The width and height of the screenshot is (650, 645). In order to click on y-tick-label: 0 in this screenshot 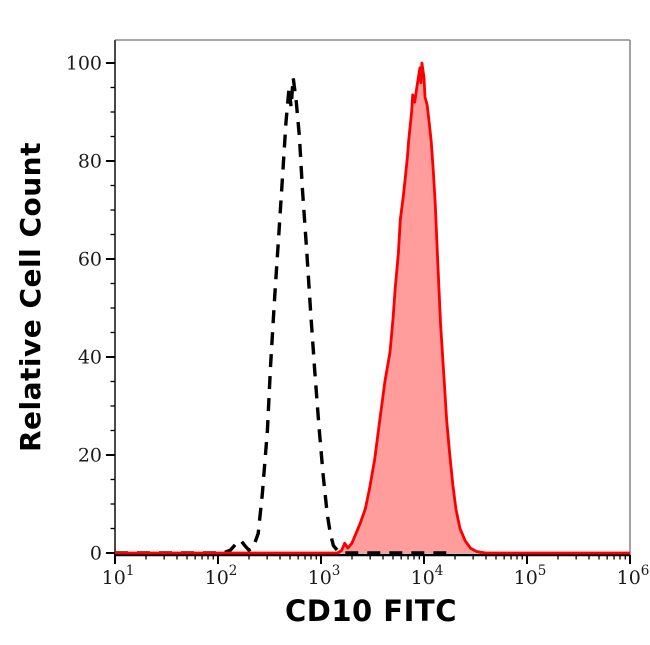, I will do `click(96, 554)`.